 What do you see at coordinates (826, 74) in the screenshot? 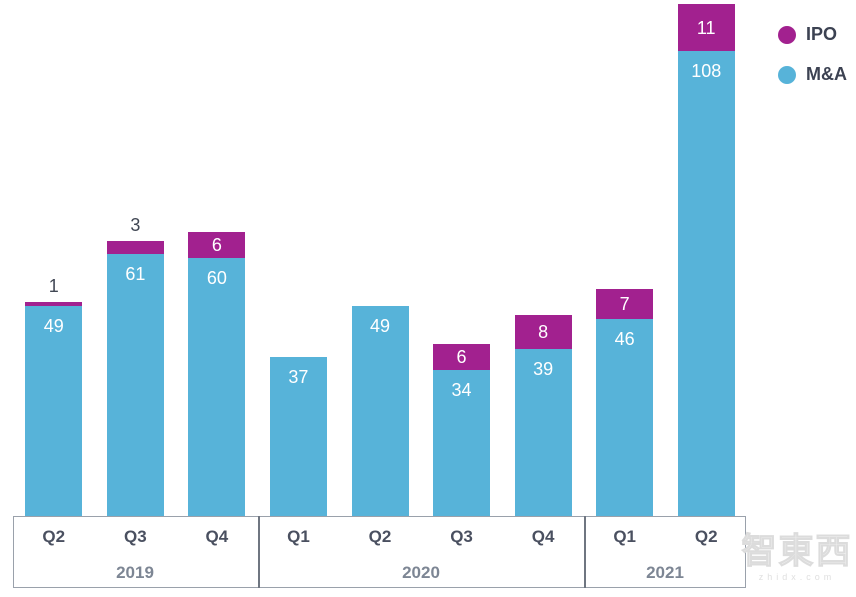
I see `legend-label: M&A` at bounding box center [826, 74].